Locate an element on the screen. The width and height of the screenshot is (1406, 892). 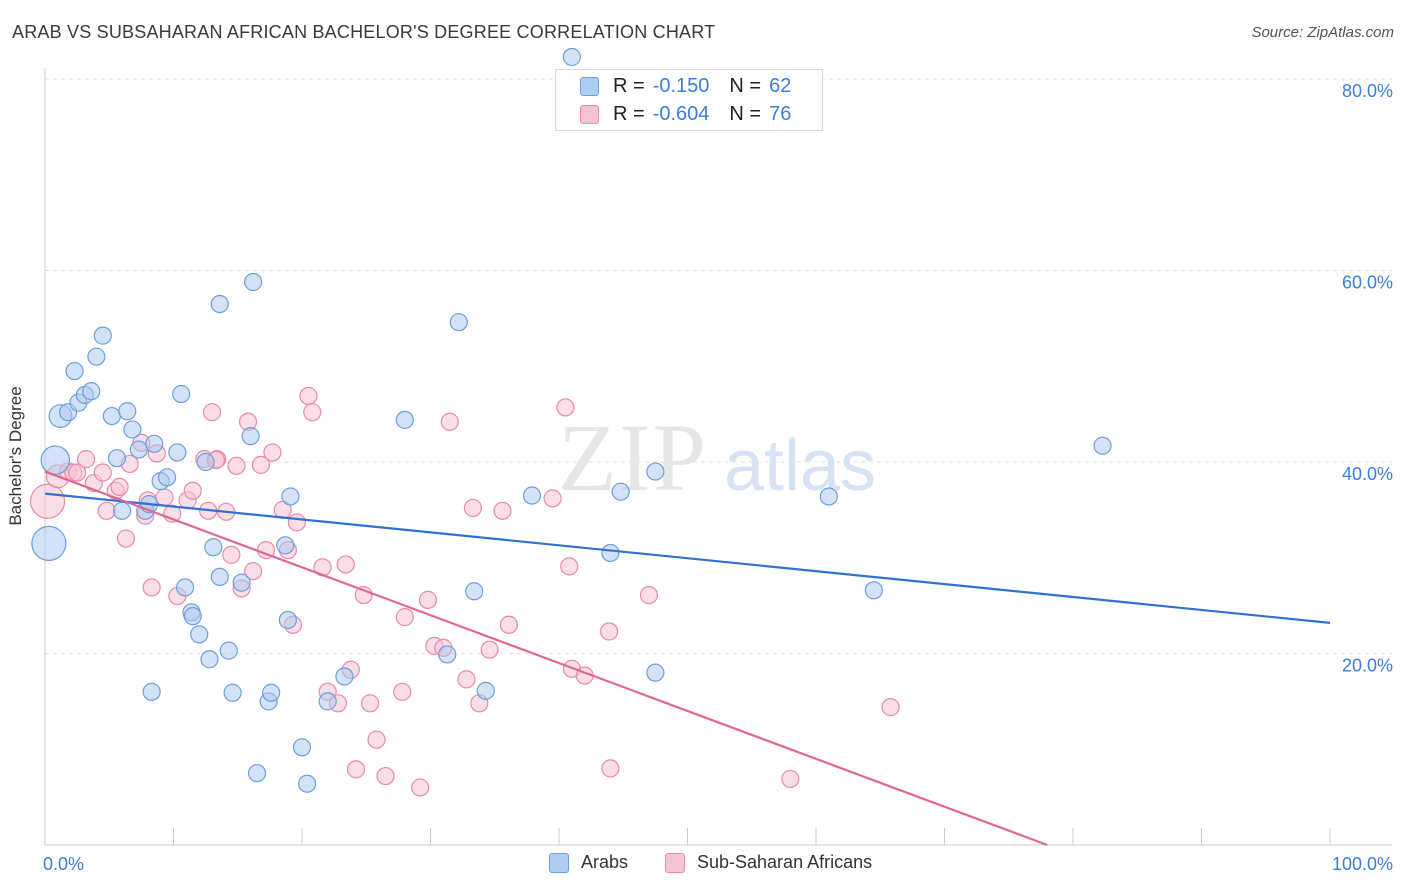
legend-label-ssa: Sub-Saharan Africans is located at coordinates (785, 862).